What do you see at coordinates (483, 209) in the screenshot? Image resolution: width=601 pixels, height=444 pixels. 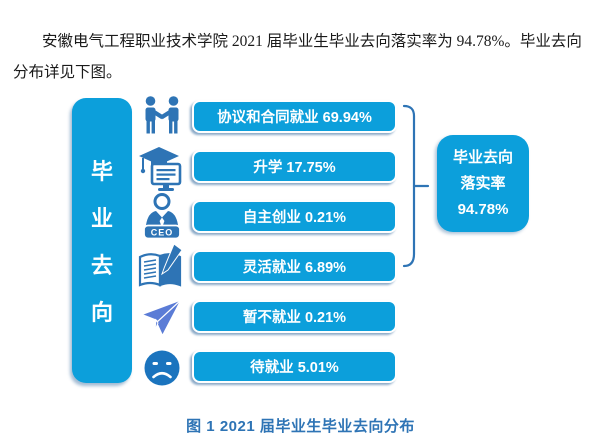 I see `summary-line-3: 94.78%` at bounding box center [483, 209].